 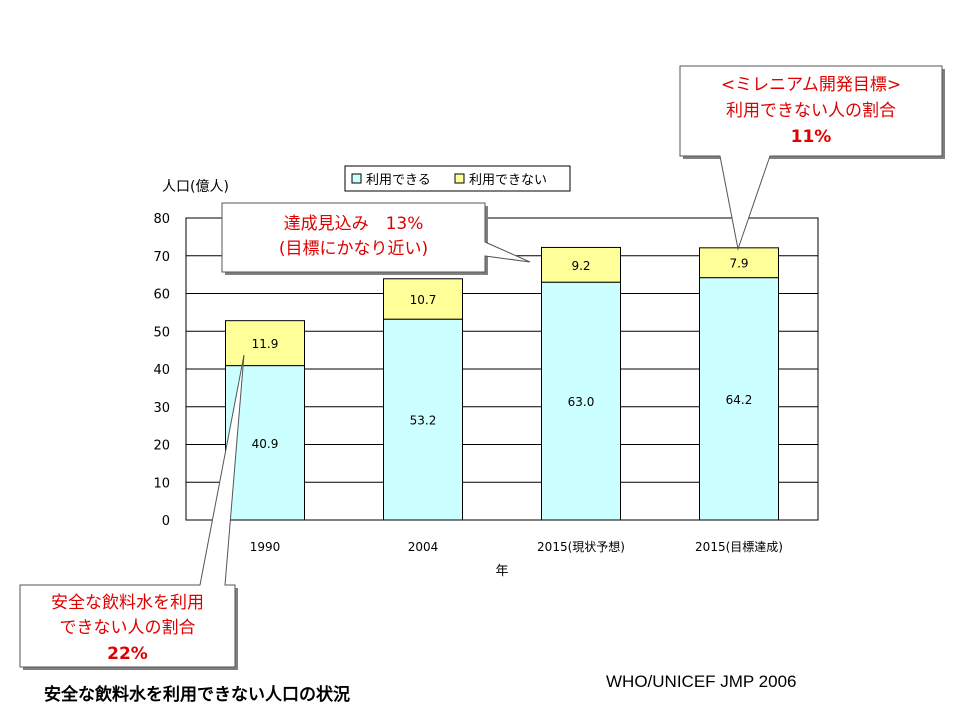 I want to click on x-tick-label: 2004, so click(x=423, y=547).